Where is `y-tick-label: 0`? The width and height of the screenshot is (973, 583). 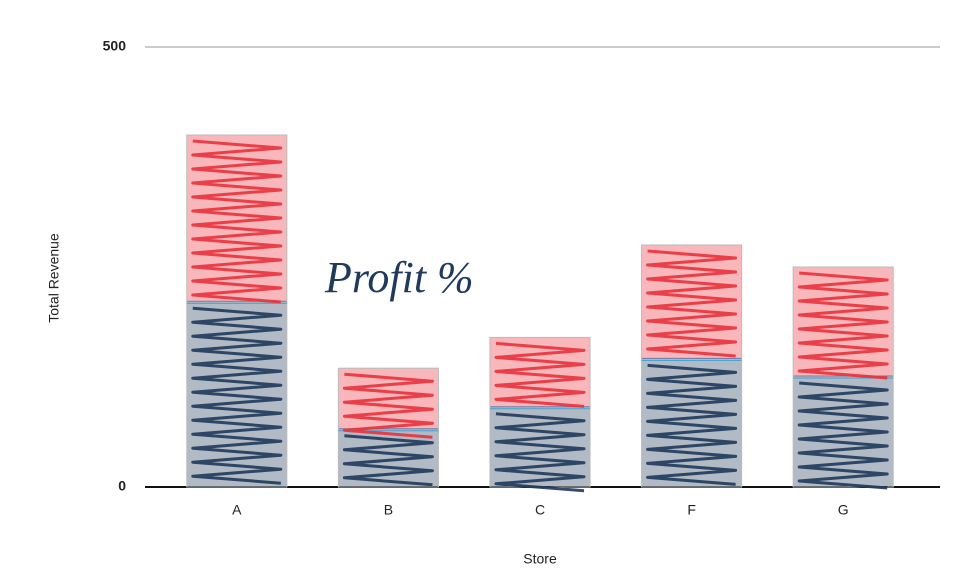 y-tick-label: 0 is located at coordinates (122, 486).